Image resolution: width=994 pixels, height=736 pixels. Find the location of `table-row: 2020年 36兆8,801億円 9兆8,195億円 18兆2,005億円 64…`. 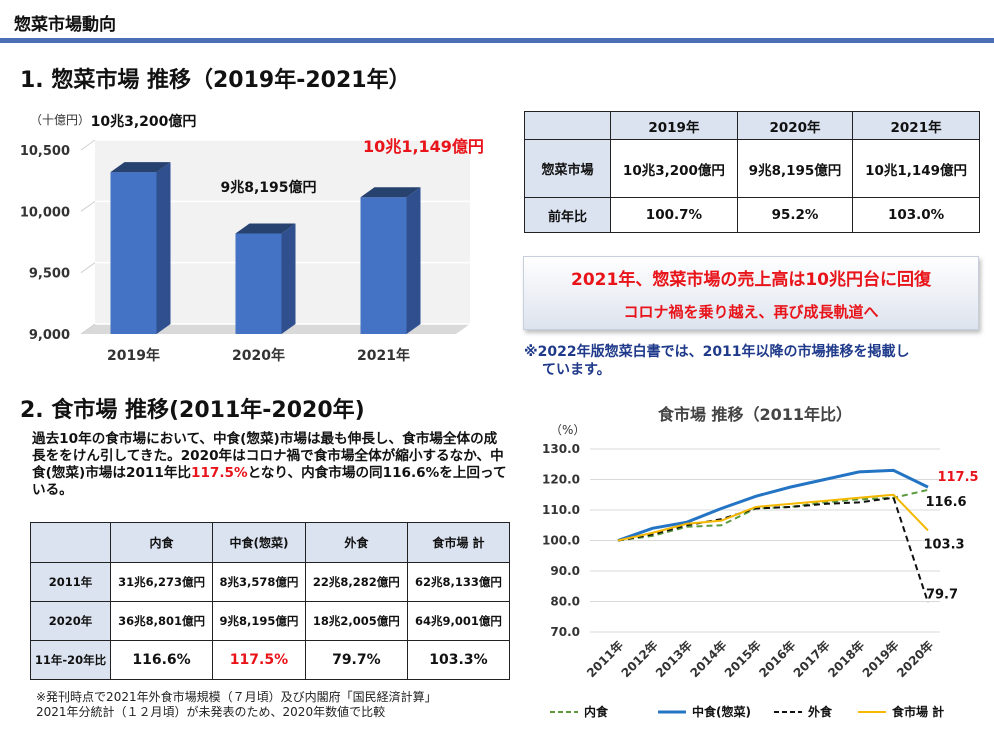

table-row: 2020年 36兆8,801億円 9兆8,195億円 18兆2,005億円 64… is located at coordinates (270, 621).